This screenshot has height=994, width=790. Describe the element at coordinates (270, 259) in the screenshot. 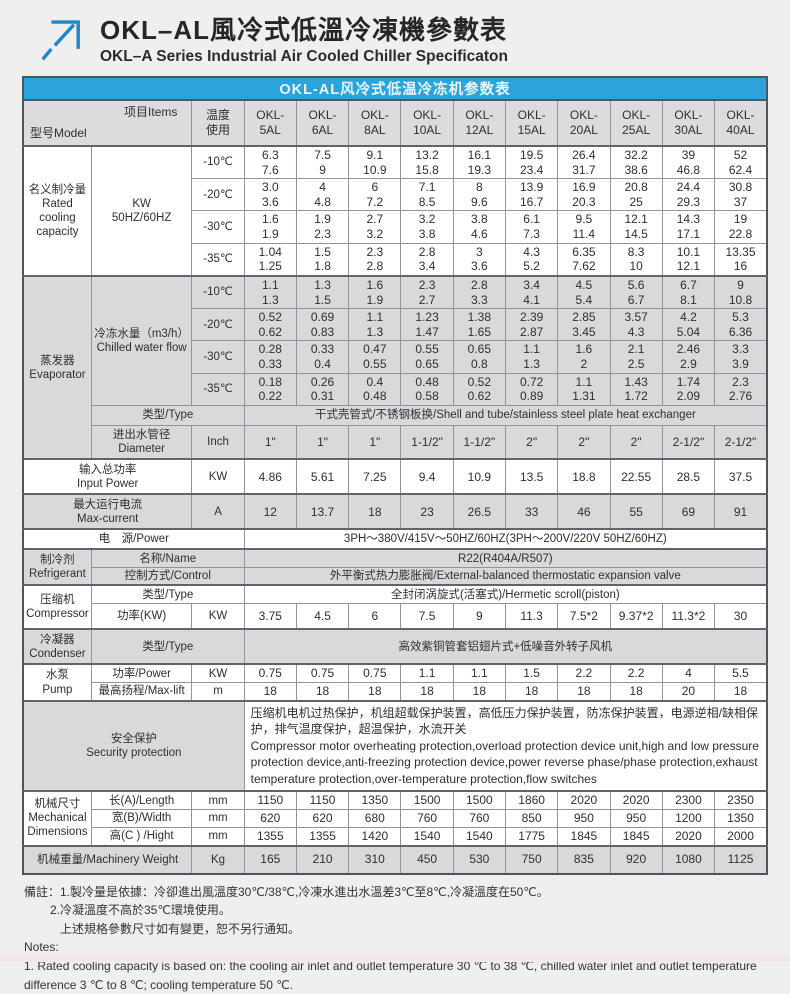

I see `value-cell: 1.04 1.25` at that location.